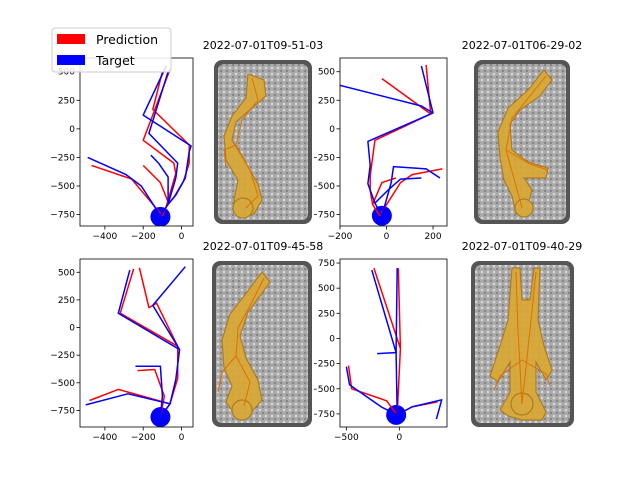 The width and height of the screenshot is (640, 480). What do you see at coordinates (522, 45) in the screenshot?
I see `image-title-2: 2022-07-01T06-29-02` at bounding box center [522, 45].